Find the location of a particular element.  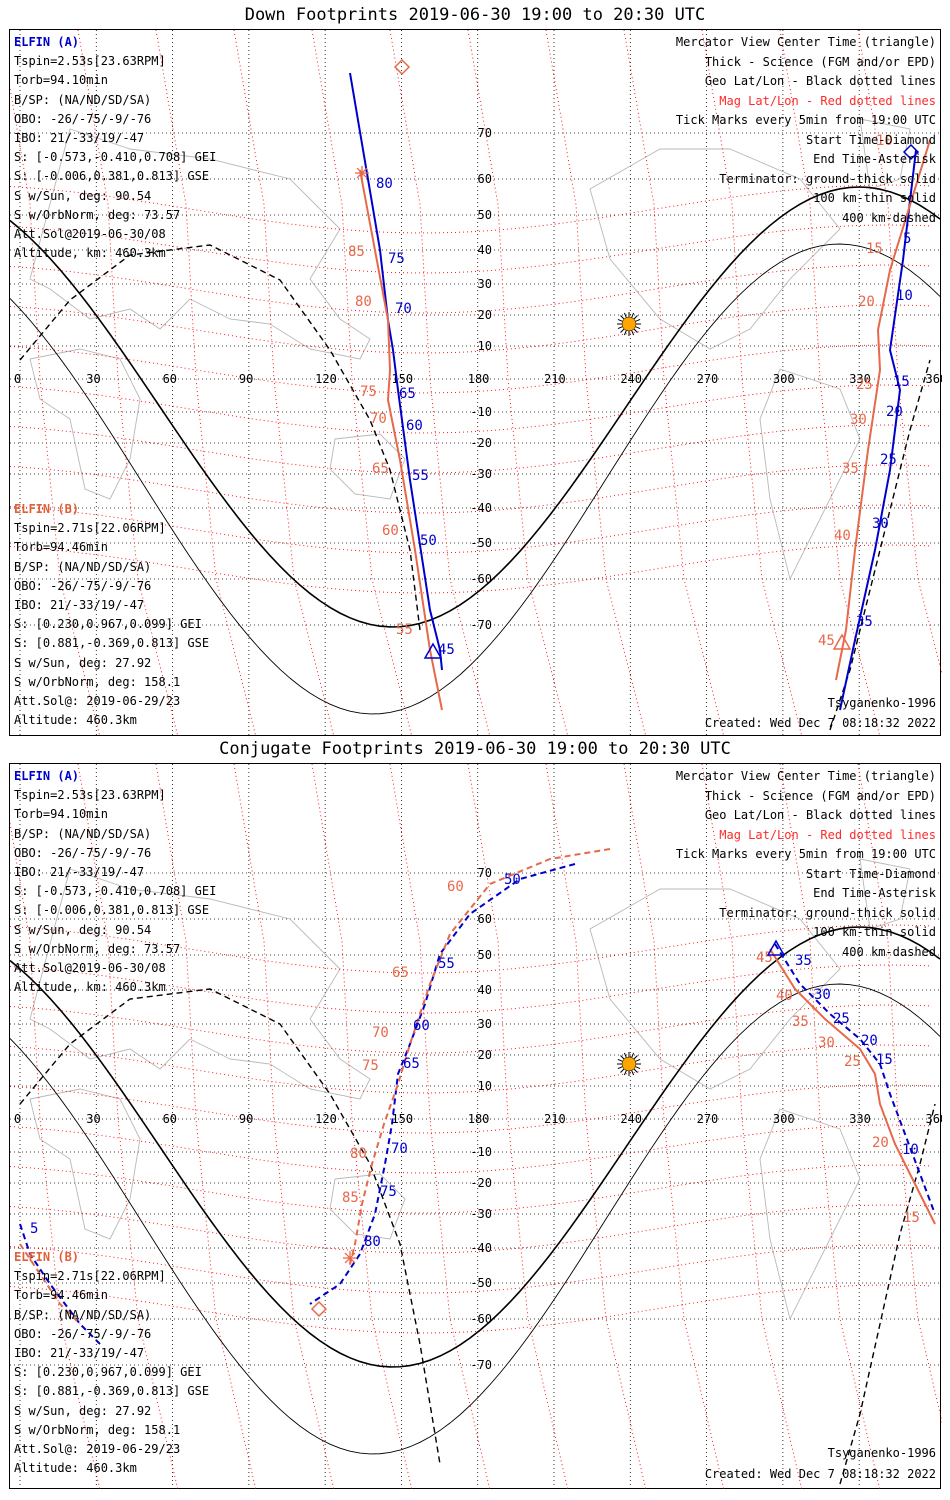

info-line: Att.Sol@2019-06-30/08 is located at coordinates (90, 968).